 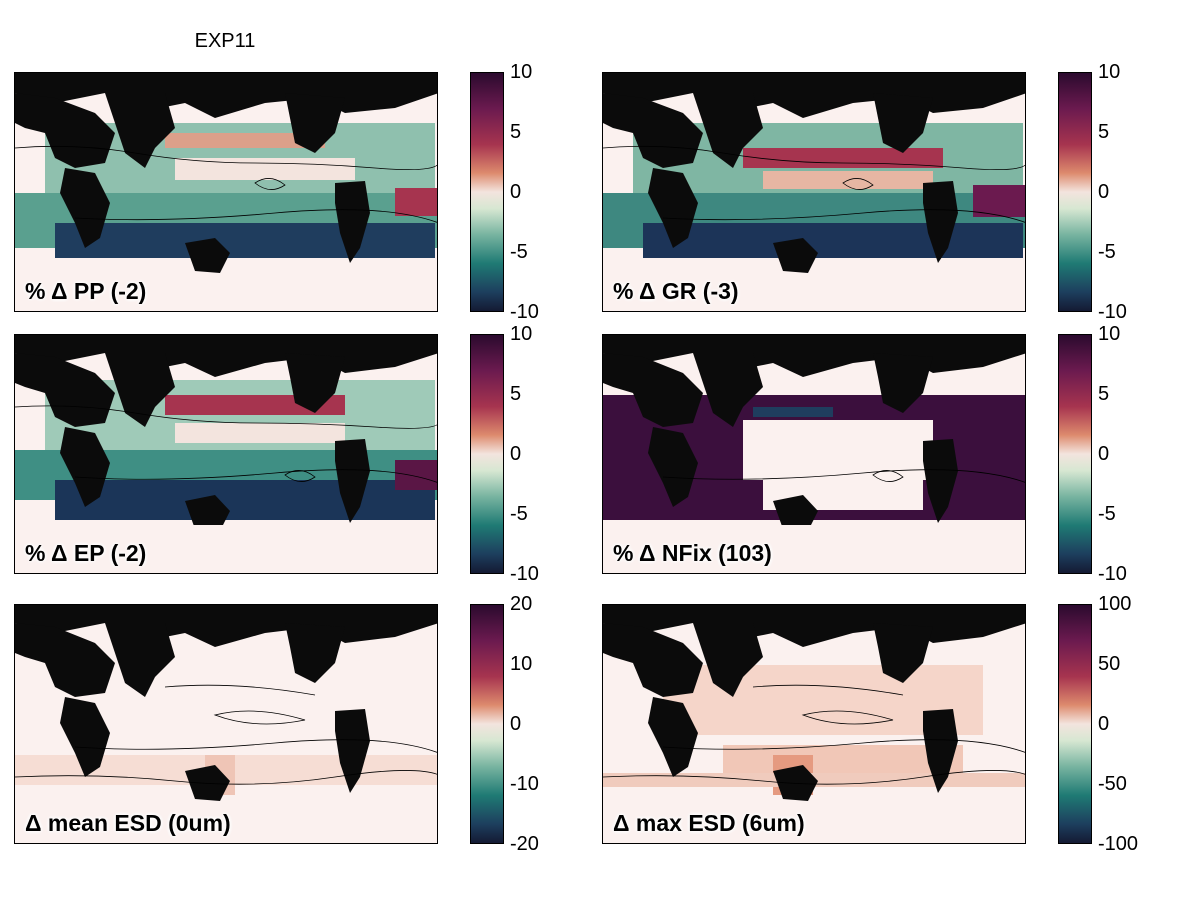 I want to click on map-panel-ep: % Δ EP (-2), so click(x=226, y=454).